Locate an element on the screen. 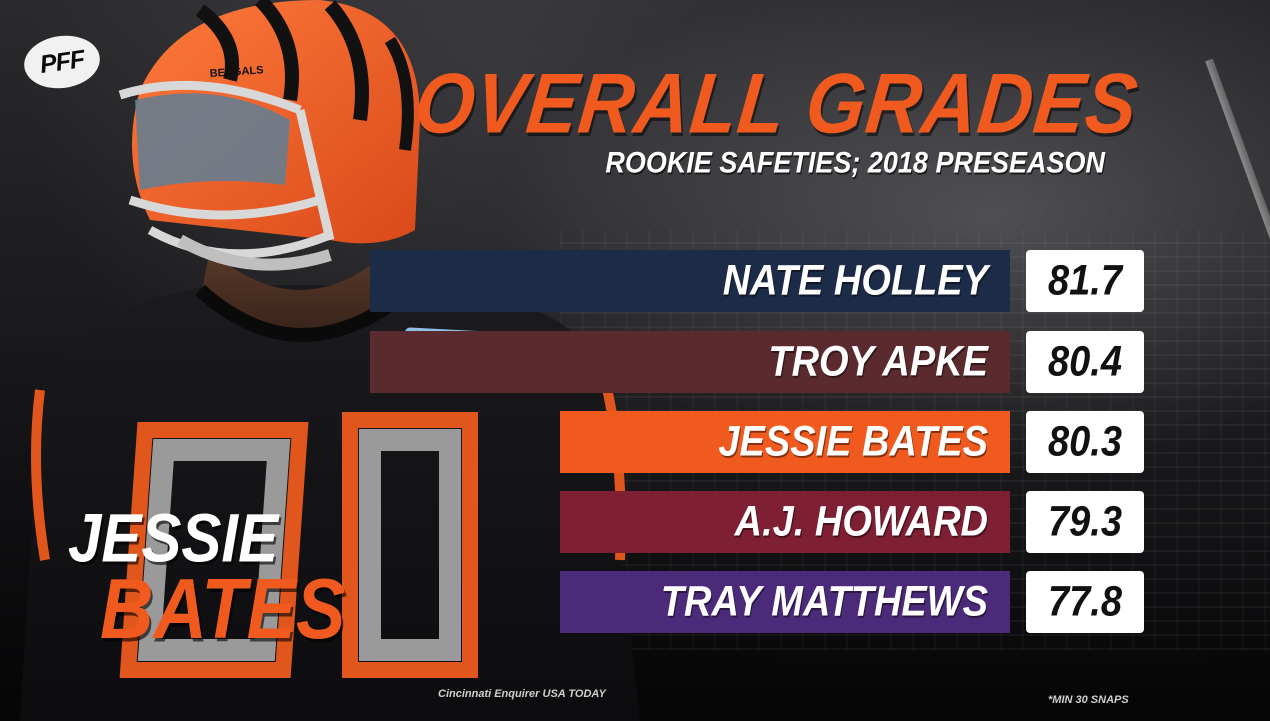 The image size is (1270, 721). ranking-name-2: TROY APKE is located at coordinates (878, 361).